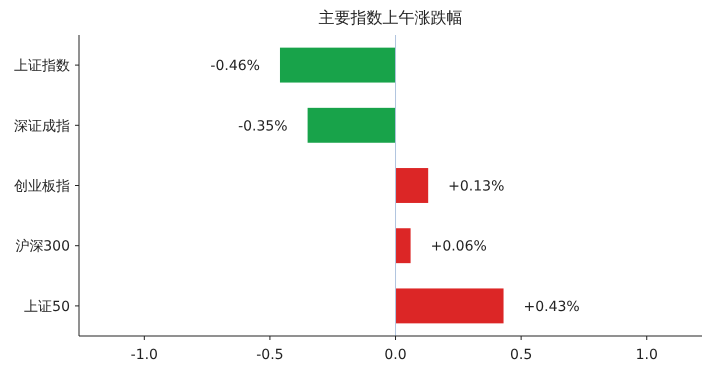 The height and width of the screenshot is (369, 711). What do you see at coordinates (42, 66) in the screenshot?
I see `y-tick-label: 上证指数` at bounding box center [42, 66].